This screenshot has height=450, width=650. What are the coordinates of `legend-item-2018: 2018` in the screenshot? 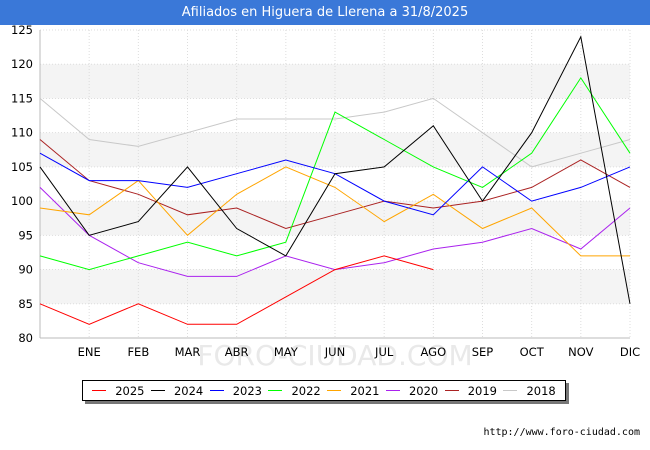 It's located at (529, 390).